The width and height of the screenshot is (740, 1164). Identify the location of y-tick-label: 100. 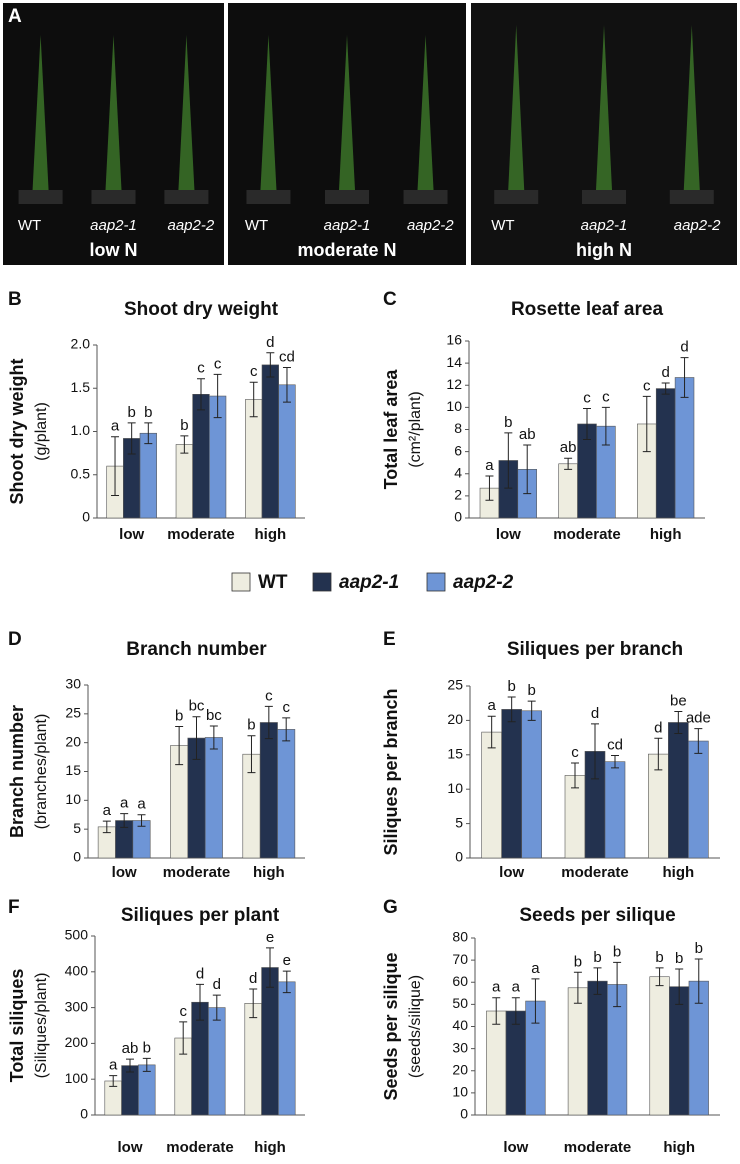
(77, 1078).